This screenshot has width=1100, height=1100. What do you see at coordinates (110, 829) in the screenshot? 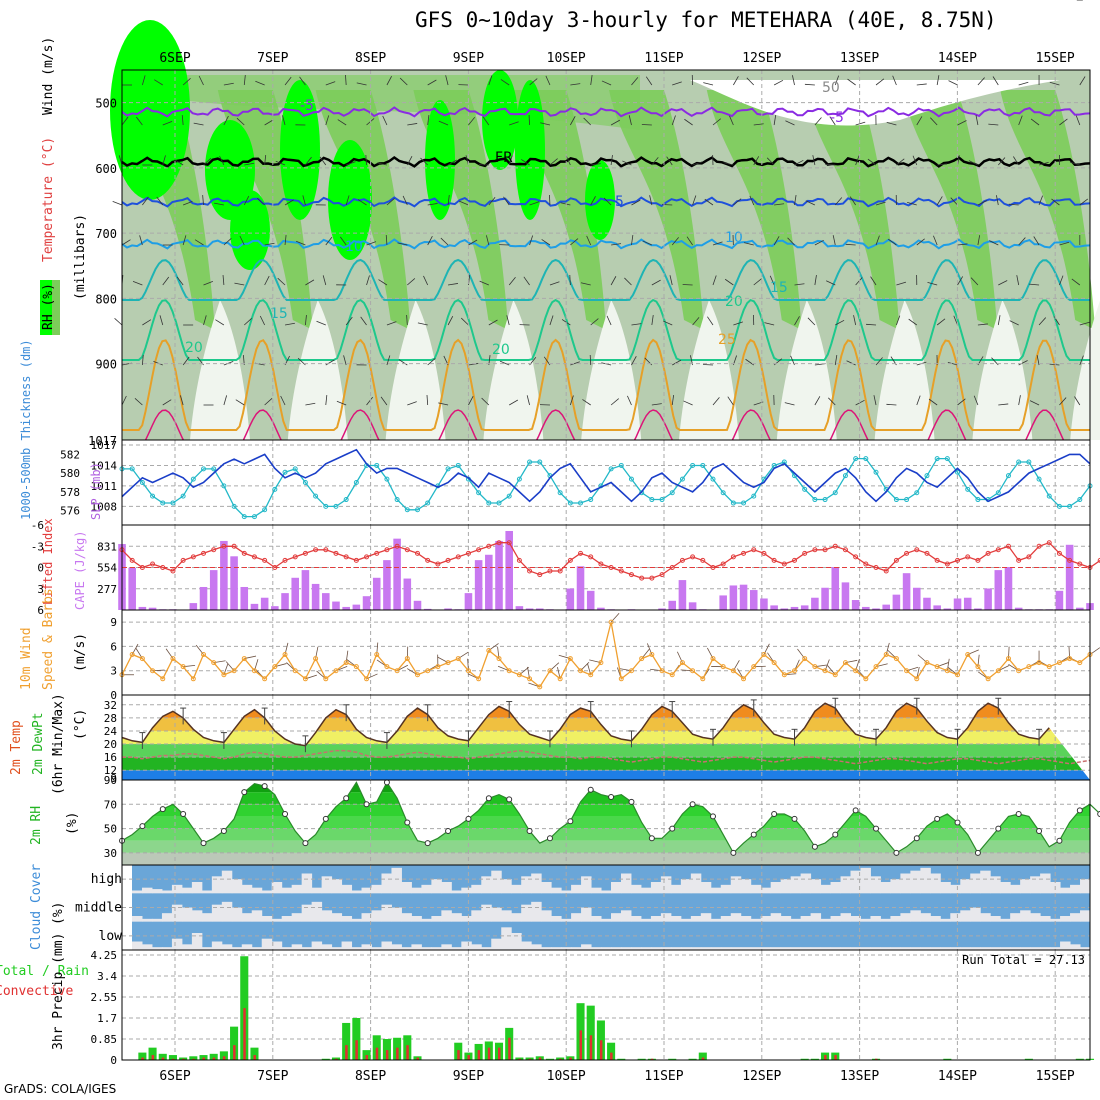
I see `rh-tick-label: 50` at bounding box center [110, 829].